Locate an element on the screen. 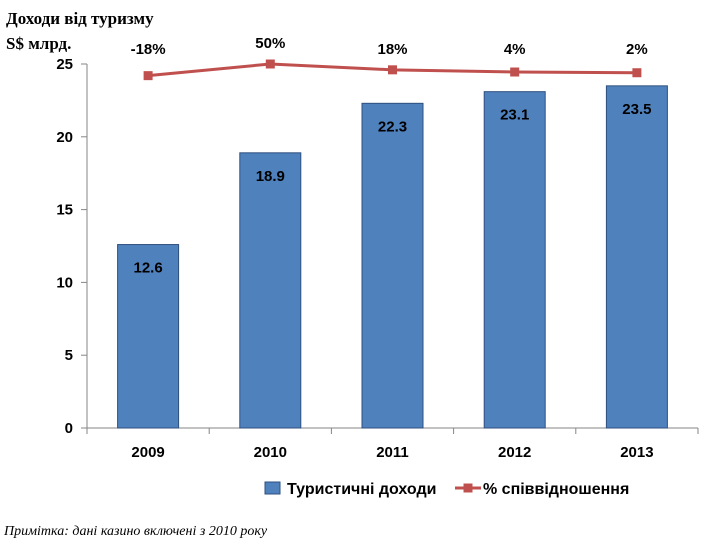 The image size is (710, 548). percent-label: -18% is located at coordinates (148, 49).